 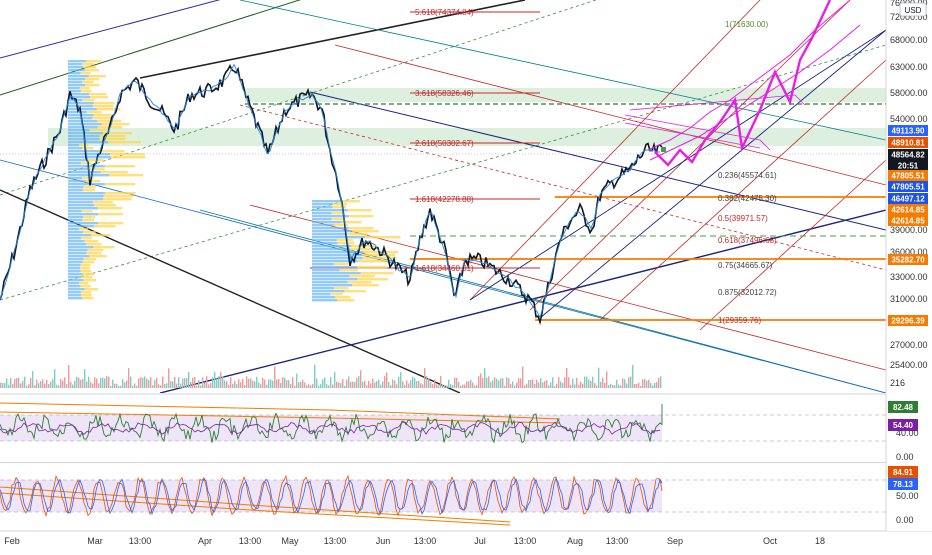 I want to click on currency-button: USD, so click(x=913, y=9).